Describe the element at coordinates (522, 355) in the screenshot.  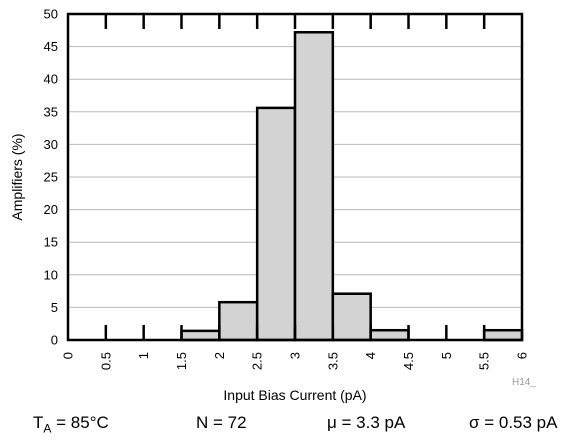
I see `x-tick-label: 6` at that location.